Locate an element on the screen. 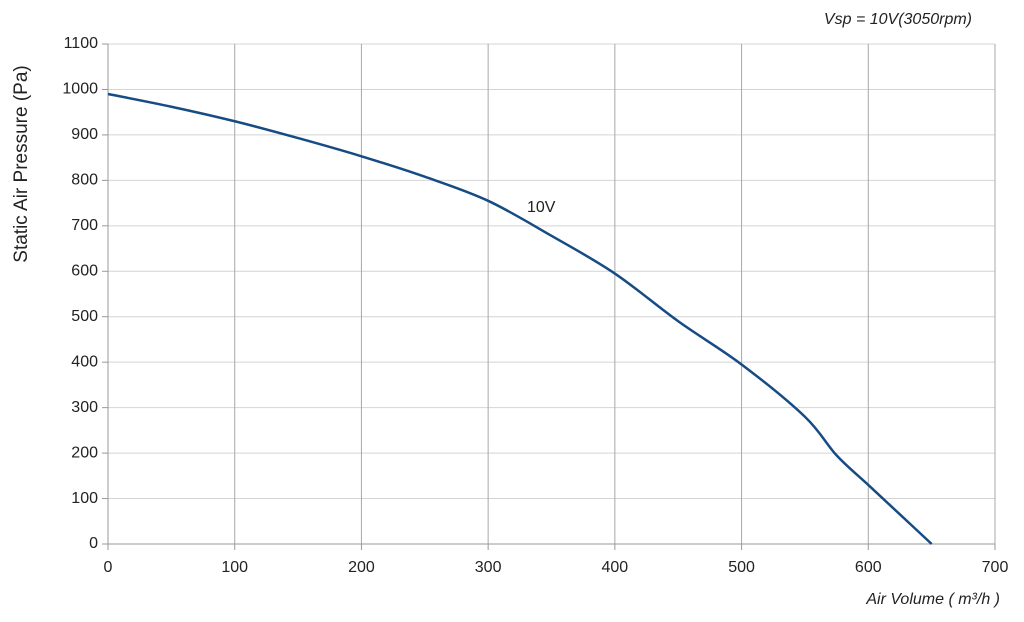 The height and width of the screenshot is (622, 1024). x-axis-label: Air Volume ( m³/h ) is located at coordinates (932, 599).